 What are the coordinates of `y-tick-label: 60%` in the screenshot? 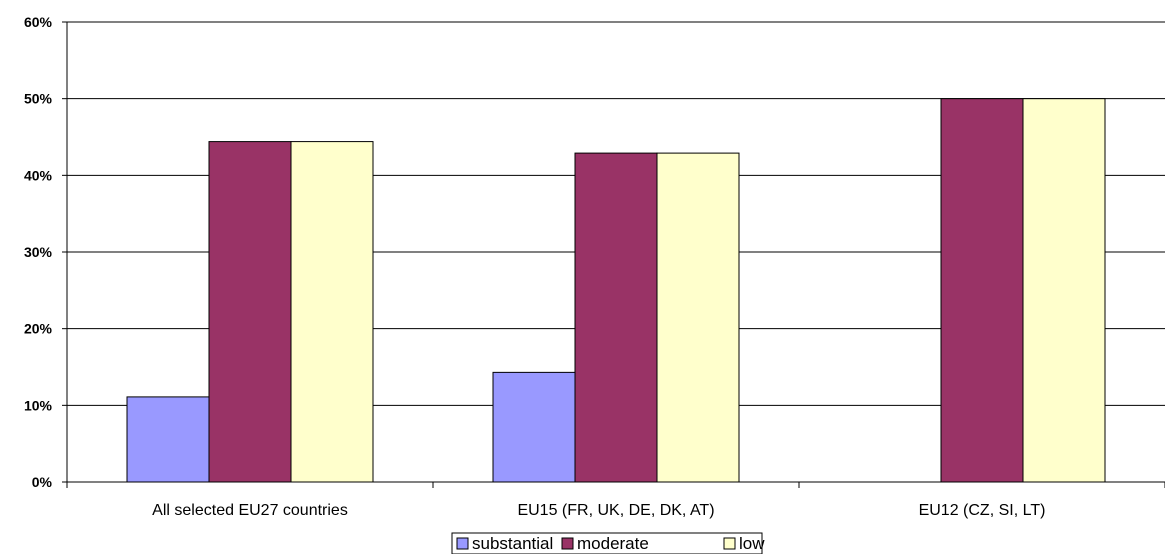 It's located at (38, 22).